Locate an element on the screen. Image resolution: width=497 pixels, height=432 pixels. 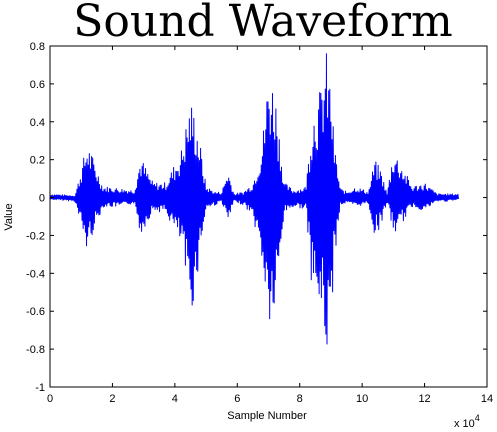
y-tick-label: -0.8 is located at coordinates (35, 350).